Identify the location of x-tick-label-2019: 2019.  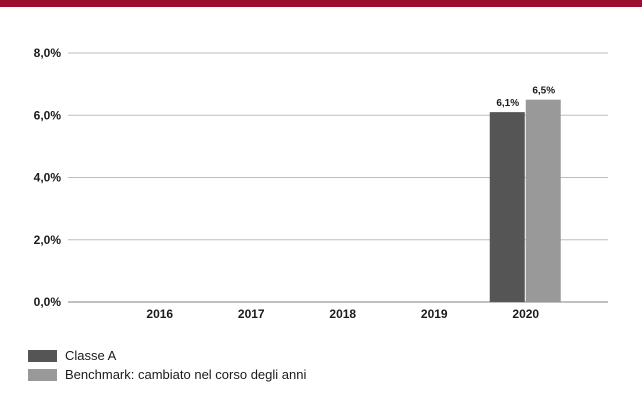
(434, 314).